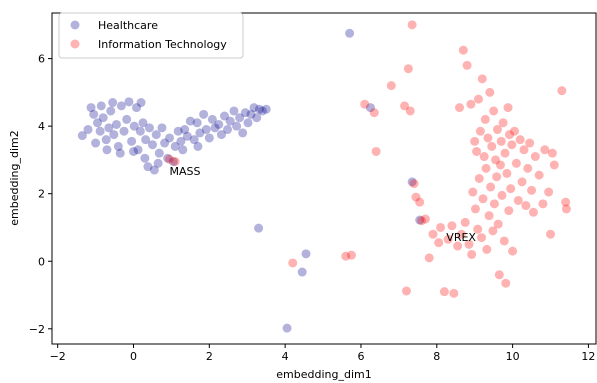 The width and height of the screenshot is (597, 383). What do you see at coordinates (75, 25) in the screenshot?
I see `legend-marker-healthcare` at bounding box center [75, 25].